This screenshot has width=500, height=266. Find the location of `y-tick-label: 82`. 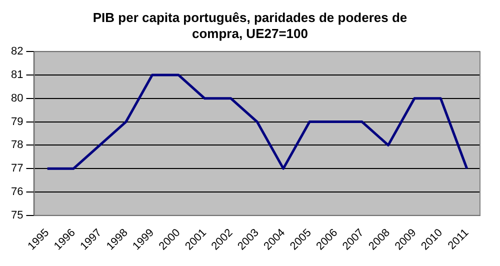

y-tick-label: 82 is located at coordinates (17, 52).